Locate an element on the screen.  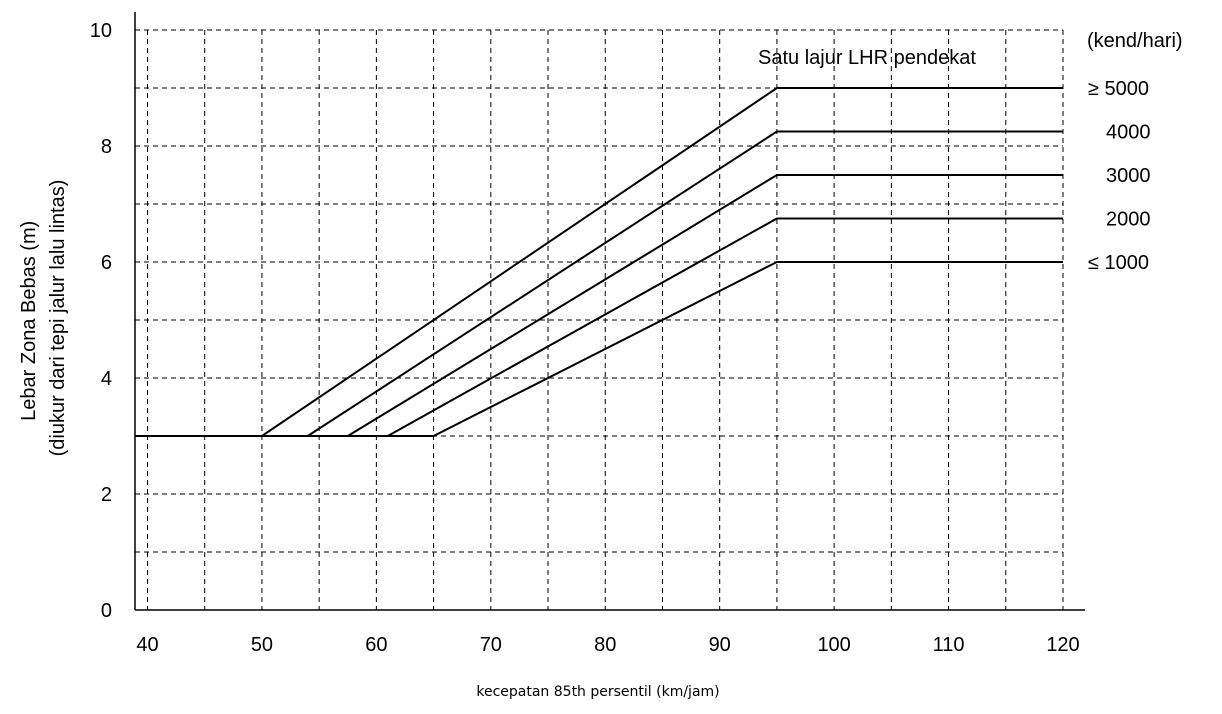
series-label: 2000 is located at coordinates (1128, 220).